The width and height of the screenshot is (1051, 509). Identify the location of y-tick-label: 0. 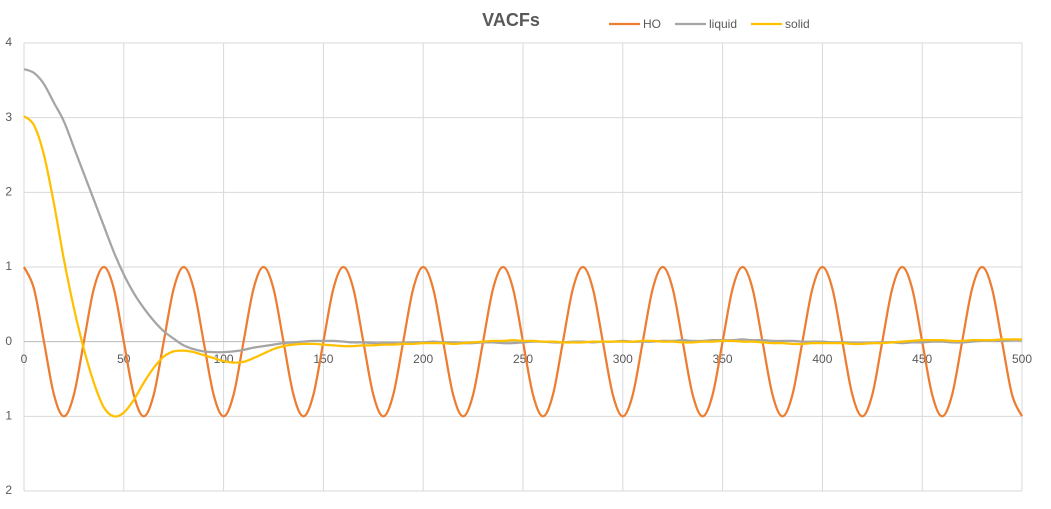
(8, 341).